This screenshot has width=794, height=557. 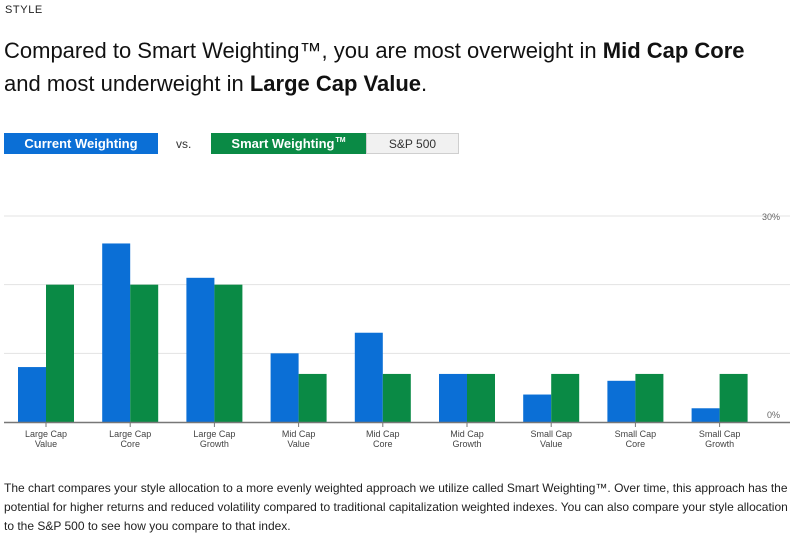 What do you see at coordinates (673, 50) in the screenshot?
I see `headline-overweight: Mid Cap Core` at bounding box center [673, 50].